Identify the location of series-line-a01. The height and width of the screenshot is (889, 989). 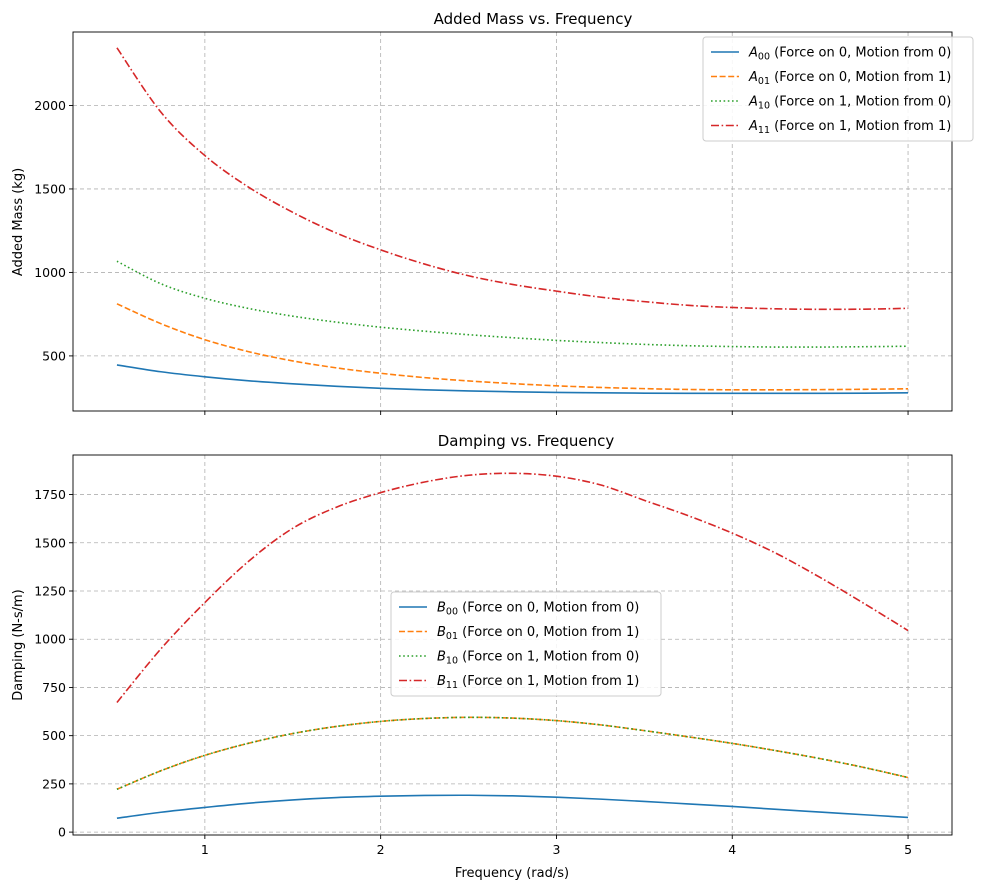
(512, 347).